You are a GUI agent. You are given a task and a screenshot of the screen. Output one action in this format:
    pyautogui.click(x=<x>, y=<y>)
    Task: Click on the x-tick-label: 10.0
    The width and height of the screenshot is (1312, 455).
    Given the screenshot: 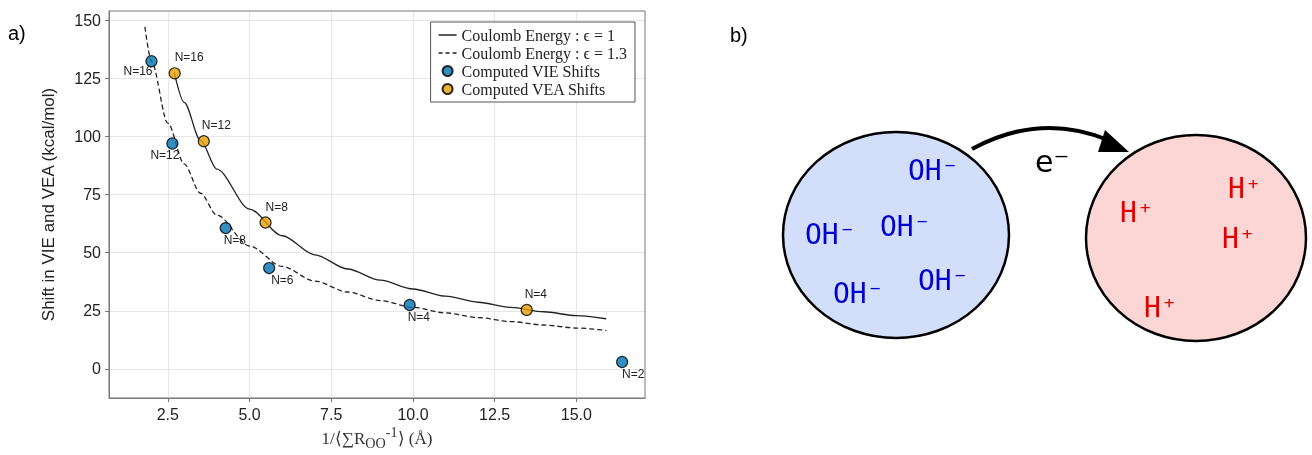 What is the action you would take?
    pyautogui.click(x=413, y=414)
    